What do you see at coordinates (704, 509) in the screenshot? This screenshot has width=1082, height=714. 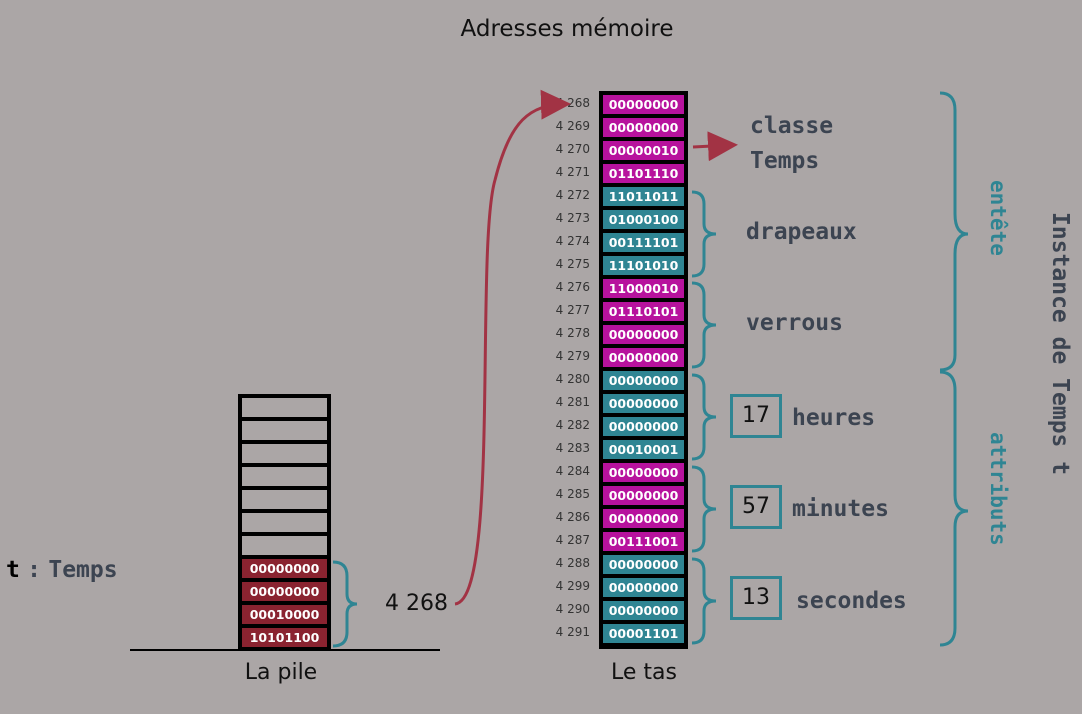 I see `minutes-brace` at bounding box center [704, 509].